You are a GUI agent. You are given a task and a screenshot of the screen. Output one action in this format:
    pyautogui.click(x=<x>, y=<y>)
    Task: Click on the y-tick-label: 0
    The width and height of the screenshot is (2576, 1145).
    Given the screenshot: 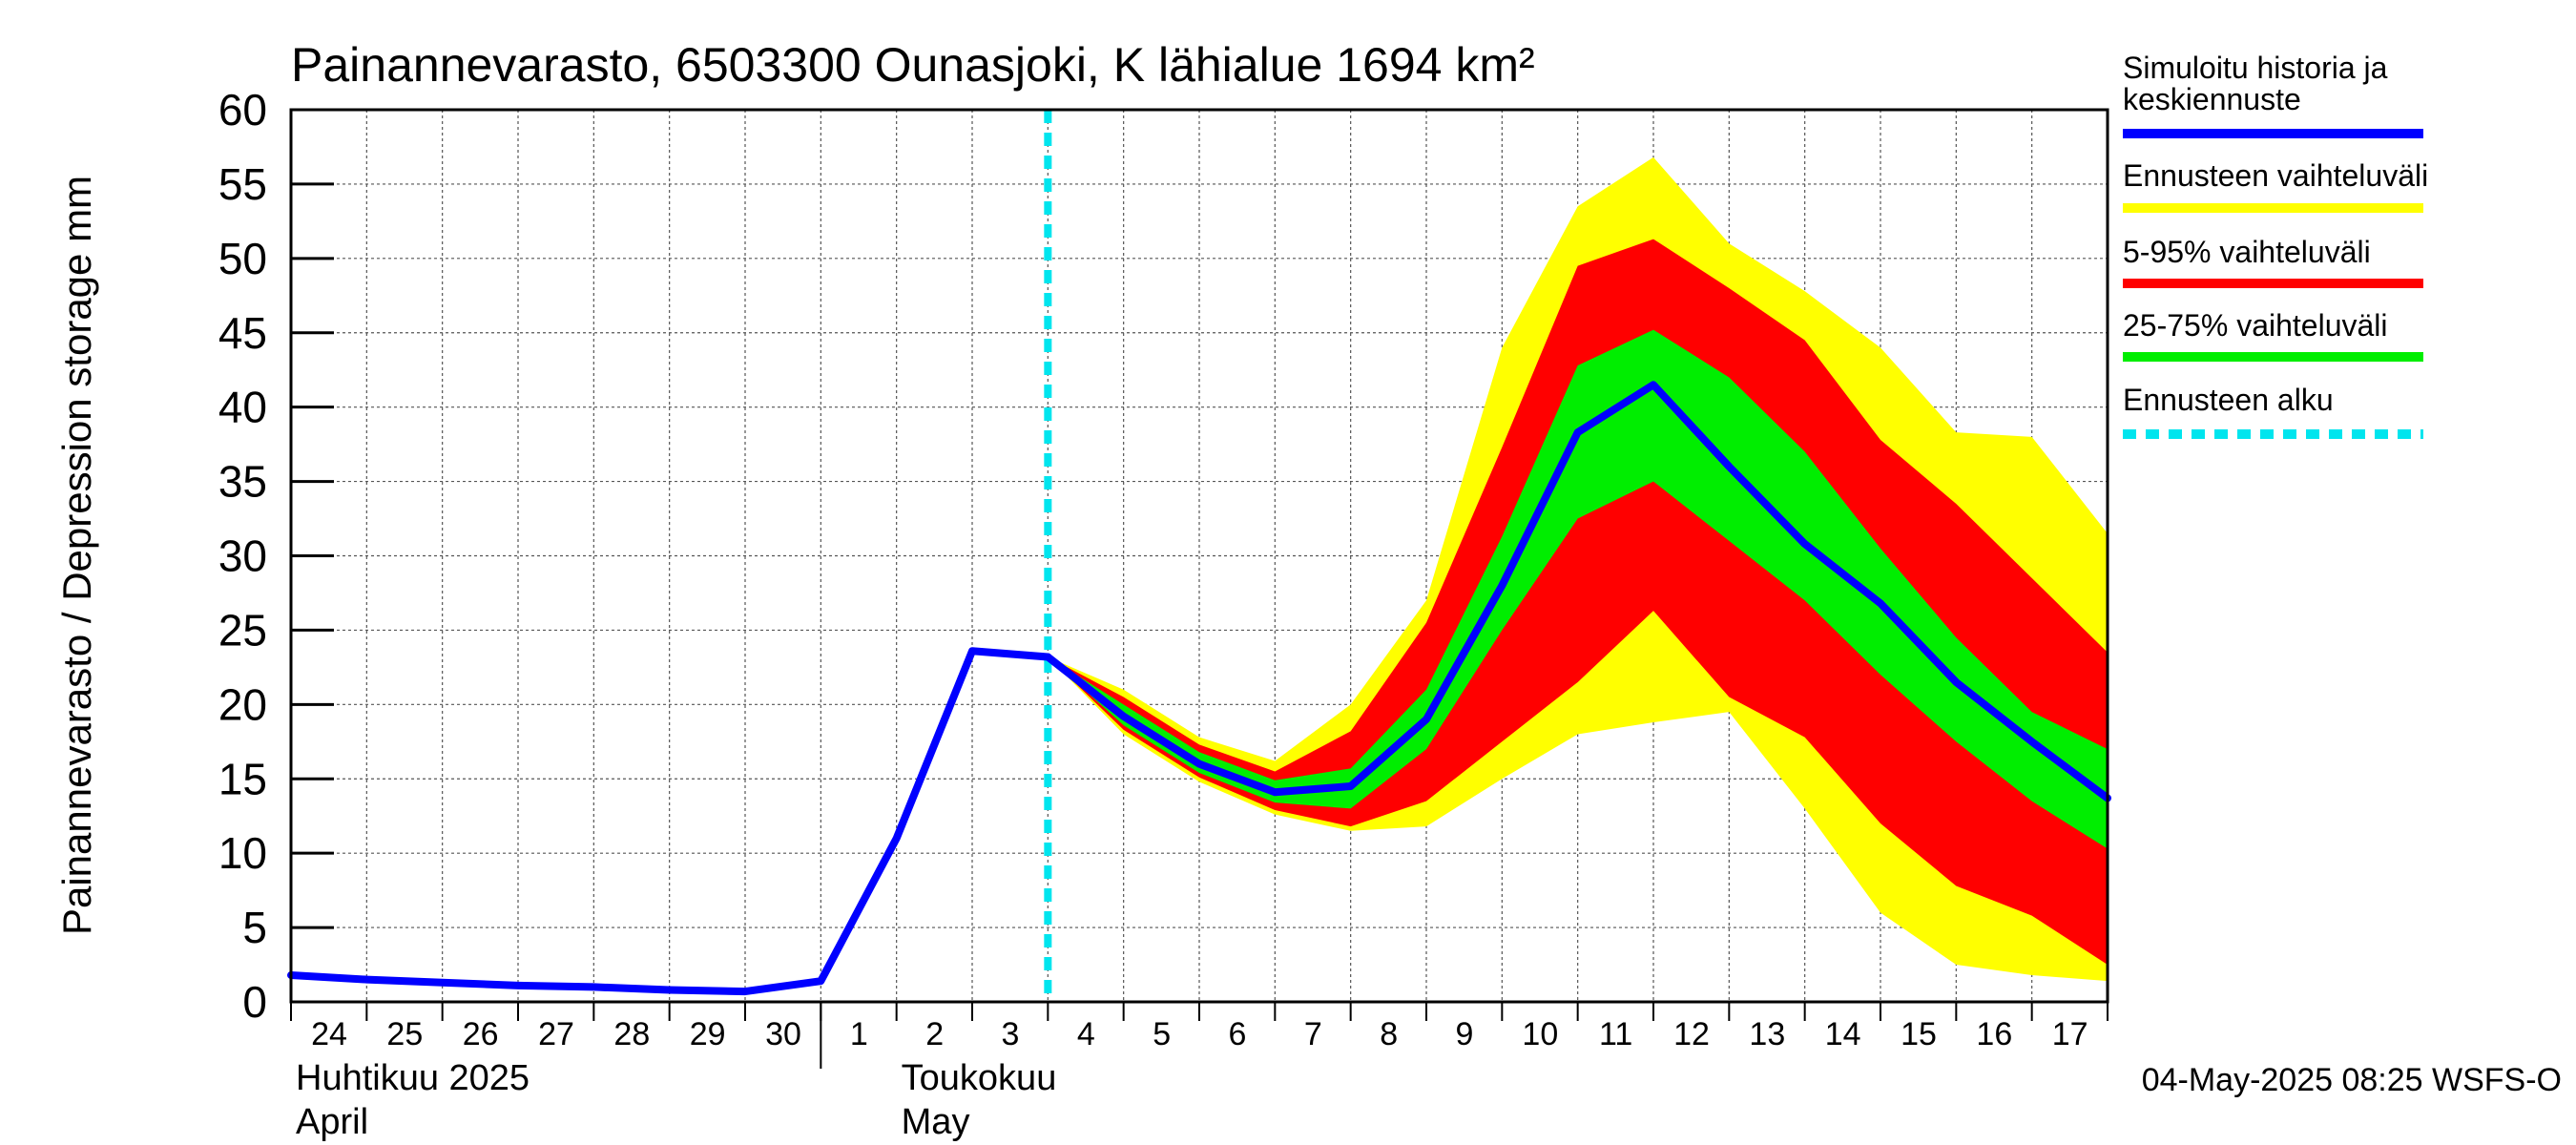 What is the action you would take?
    pyautogui.click(x=254, y=1002)
    